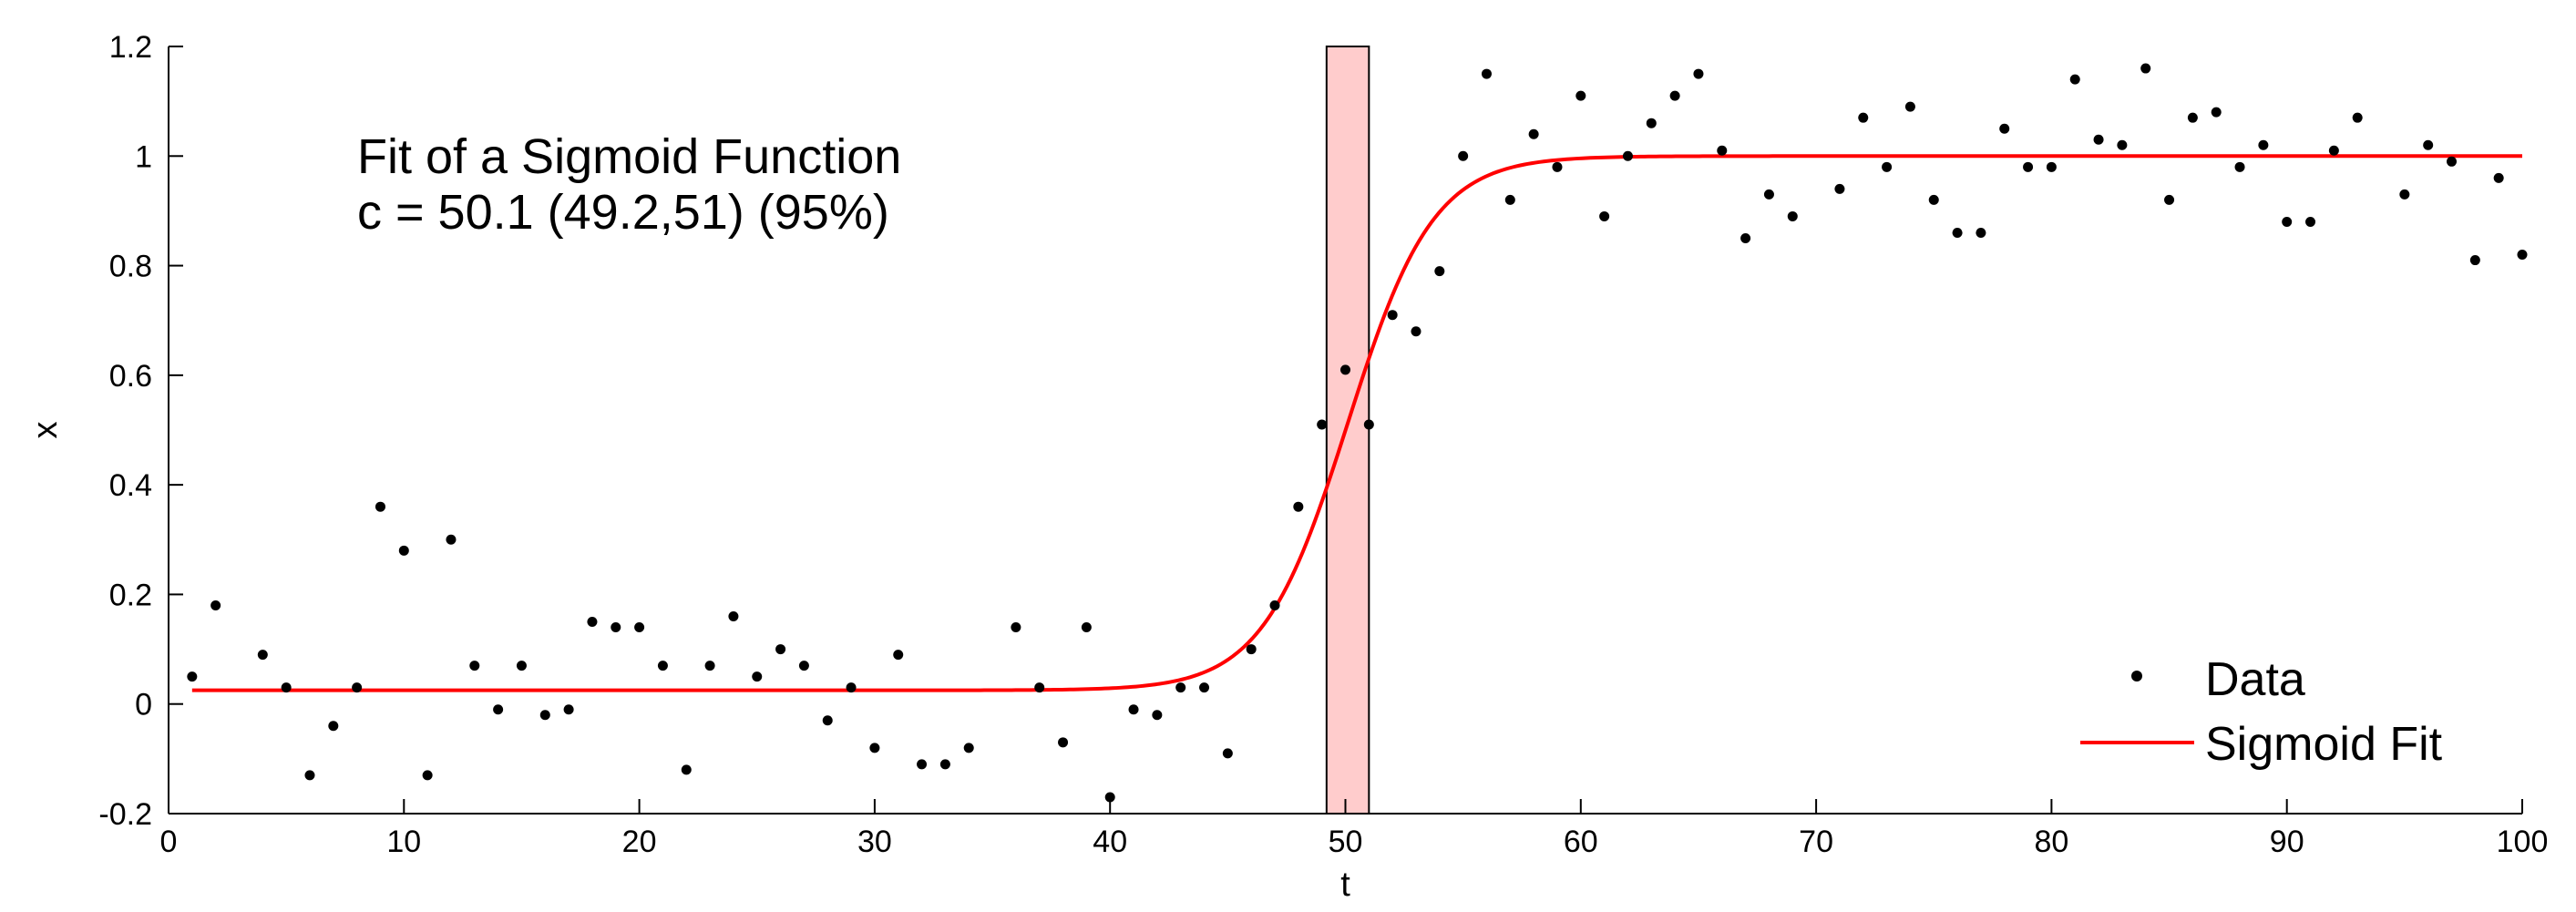 This screenshot has height=912, width=2576. Describe the element at coordinates (2255, 679) in the screenshot. I see `legend-data-label: Data` at that location.